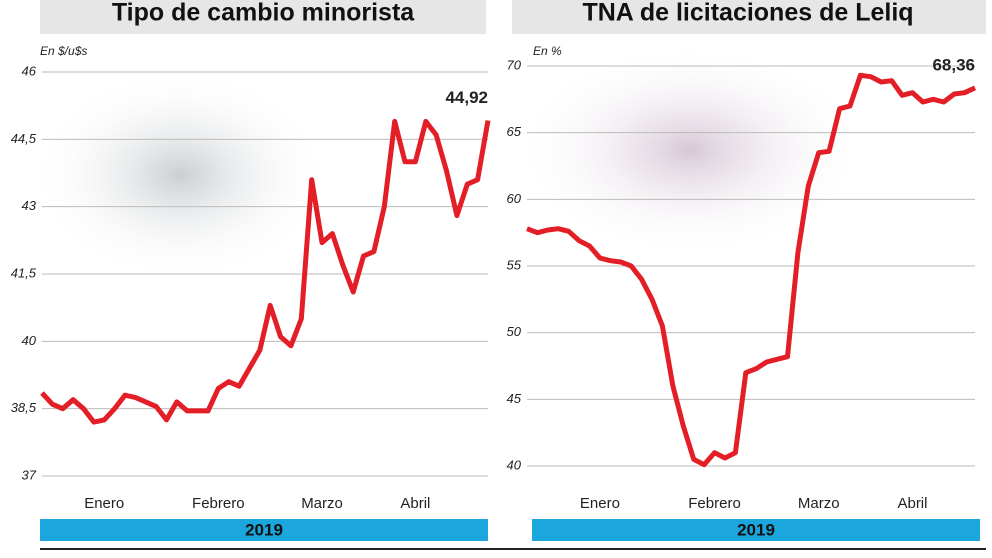 This screenshot has width=992, height=558. I want to click on value-label: 44,92, so click(466, 97).